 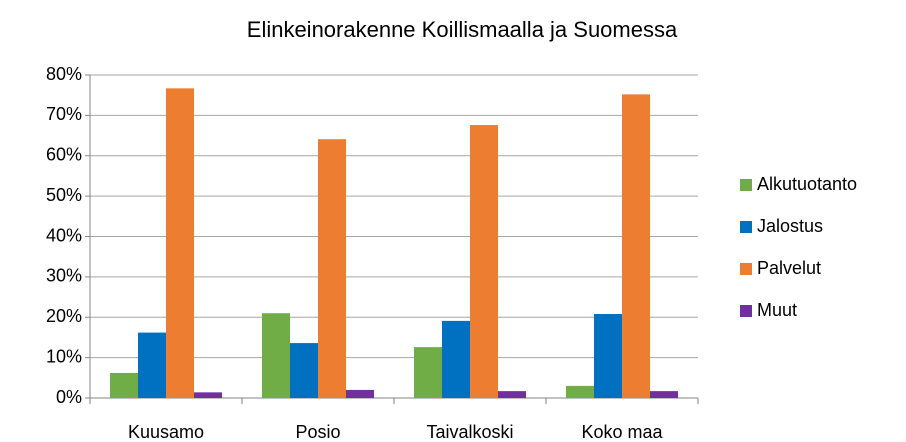 I want to click on legend-label: Jalostus, so click(x=790, y=226).